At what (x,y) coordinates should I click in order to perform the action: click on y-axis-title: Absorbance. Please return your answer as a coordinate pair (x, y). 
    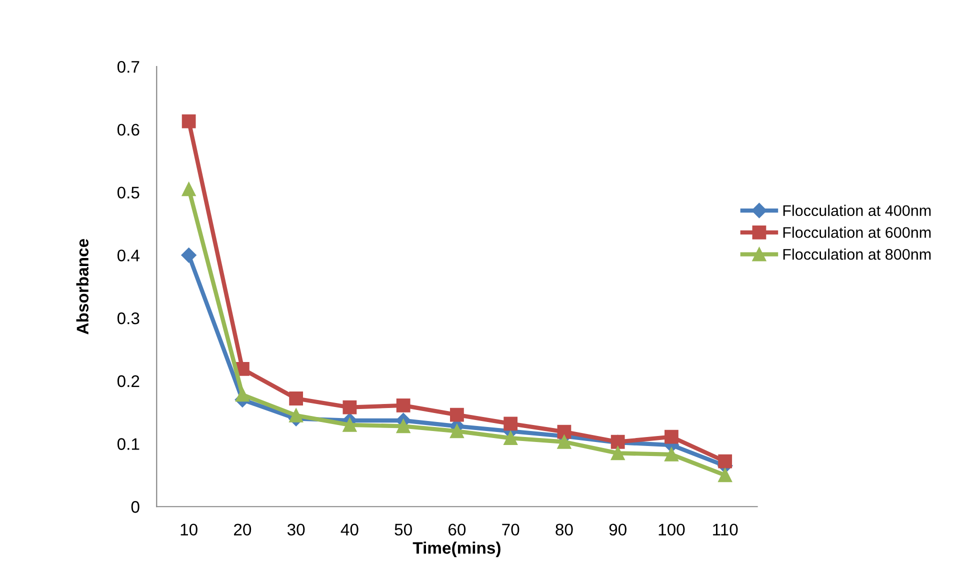
    Looking at the image, I should click on (82, 286).